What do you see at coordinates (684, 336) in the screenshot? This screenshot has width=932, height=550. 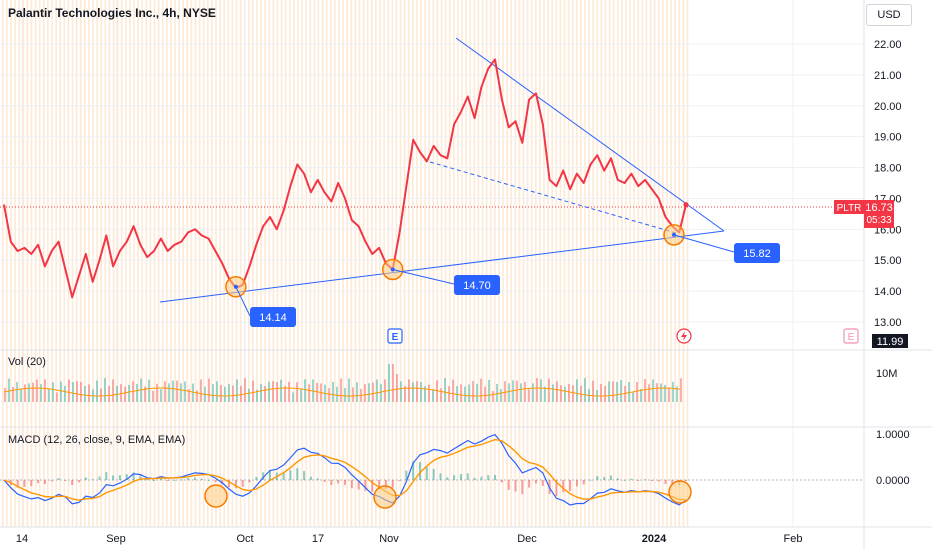 I see `dividend-flash-icon` at bounding box center [684, 336].